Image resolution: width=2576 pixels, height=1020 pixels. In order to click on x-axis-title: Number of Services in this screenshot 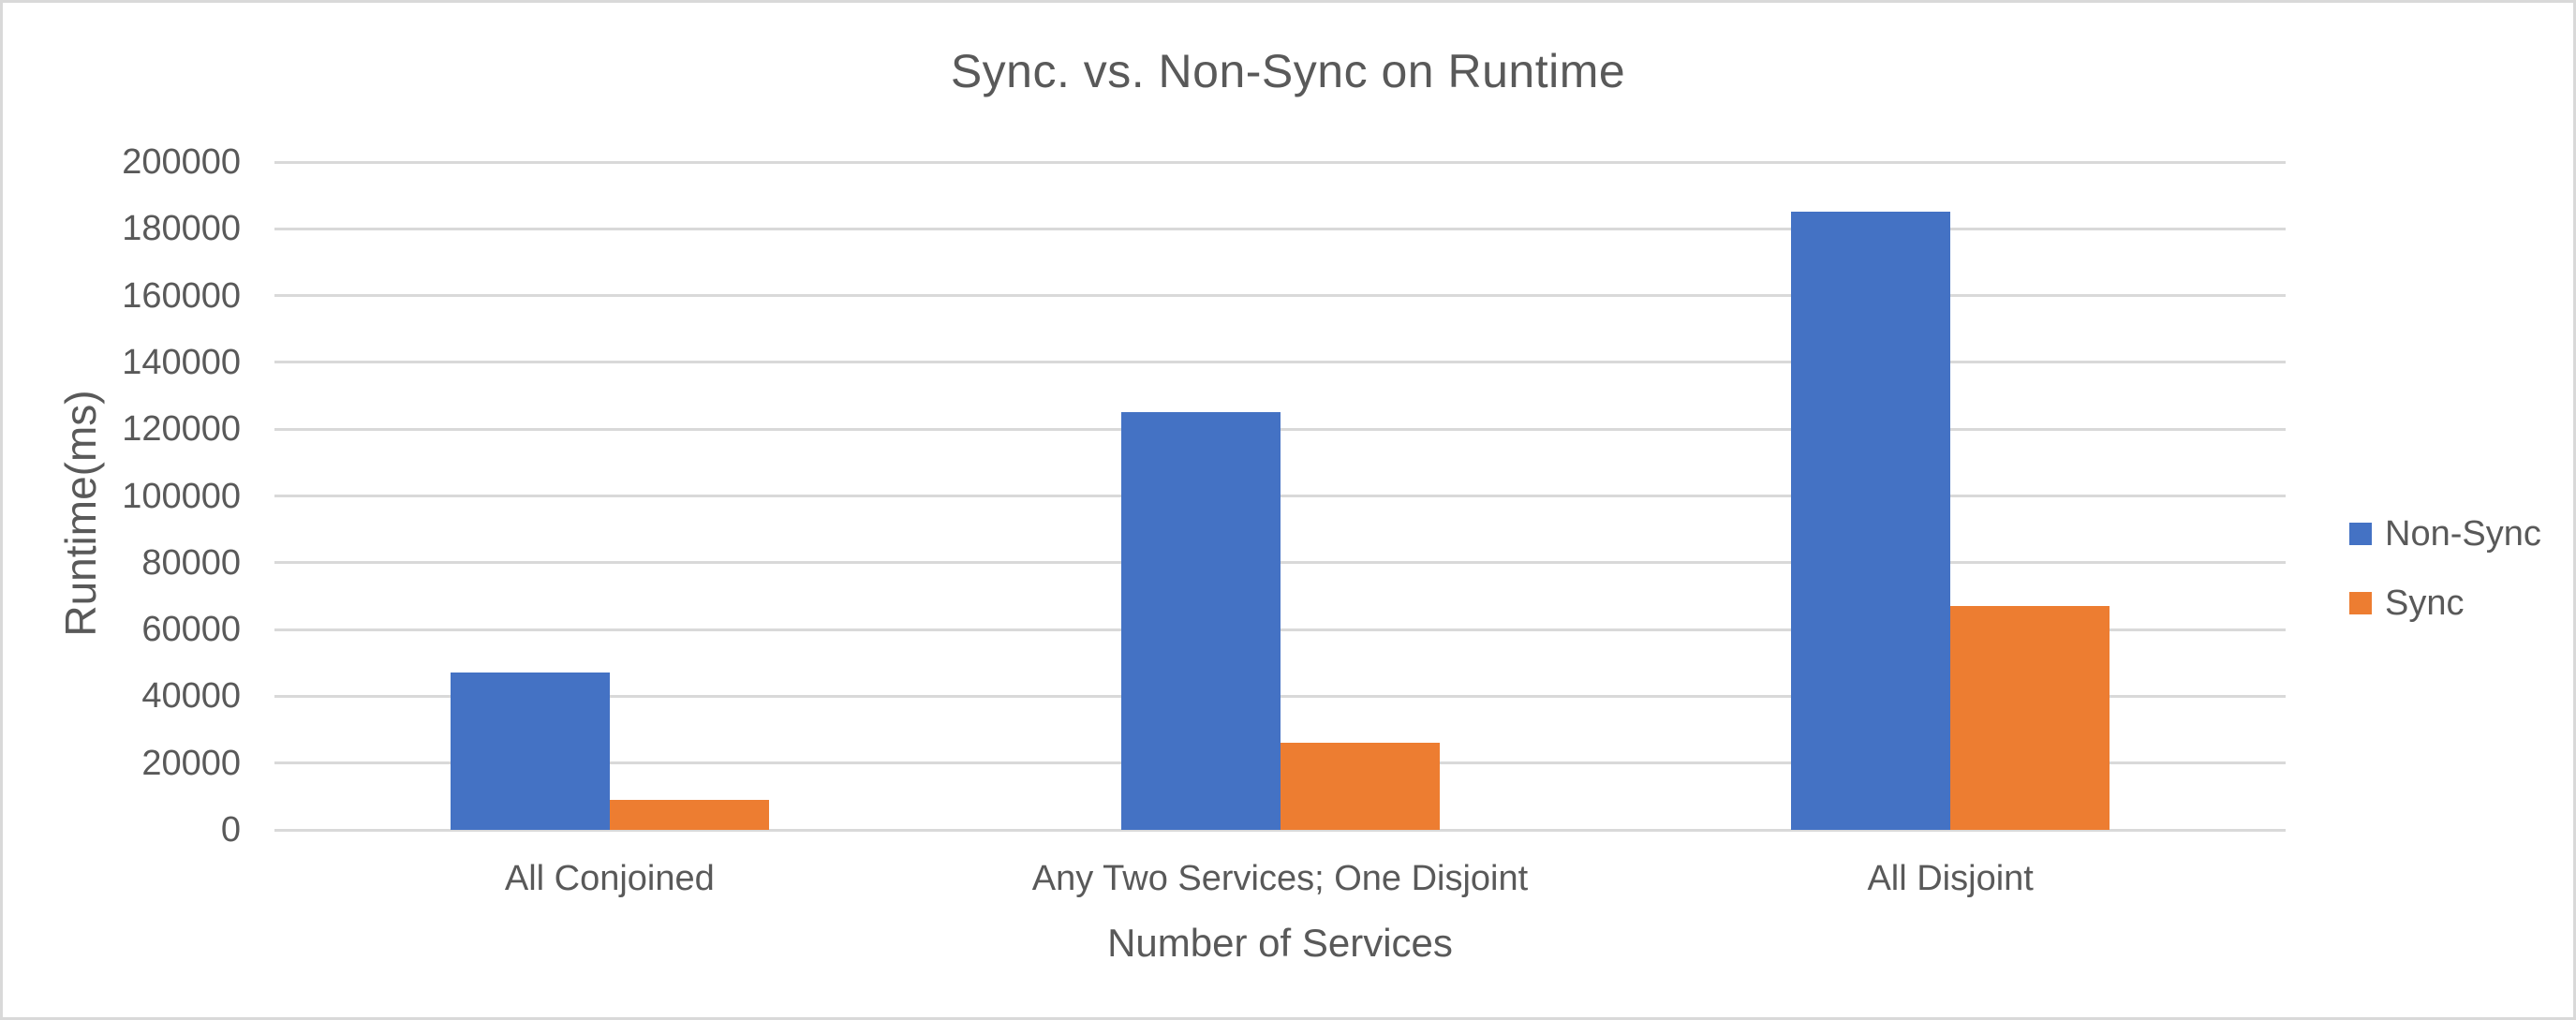, I will do `click(1280, 943)`.